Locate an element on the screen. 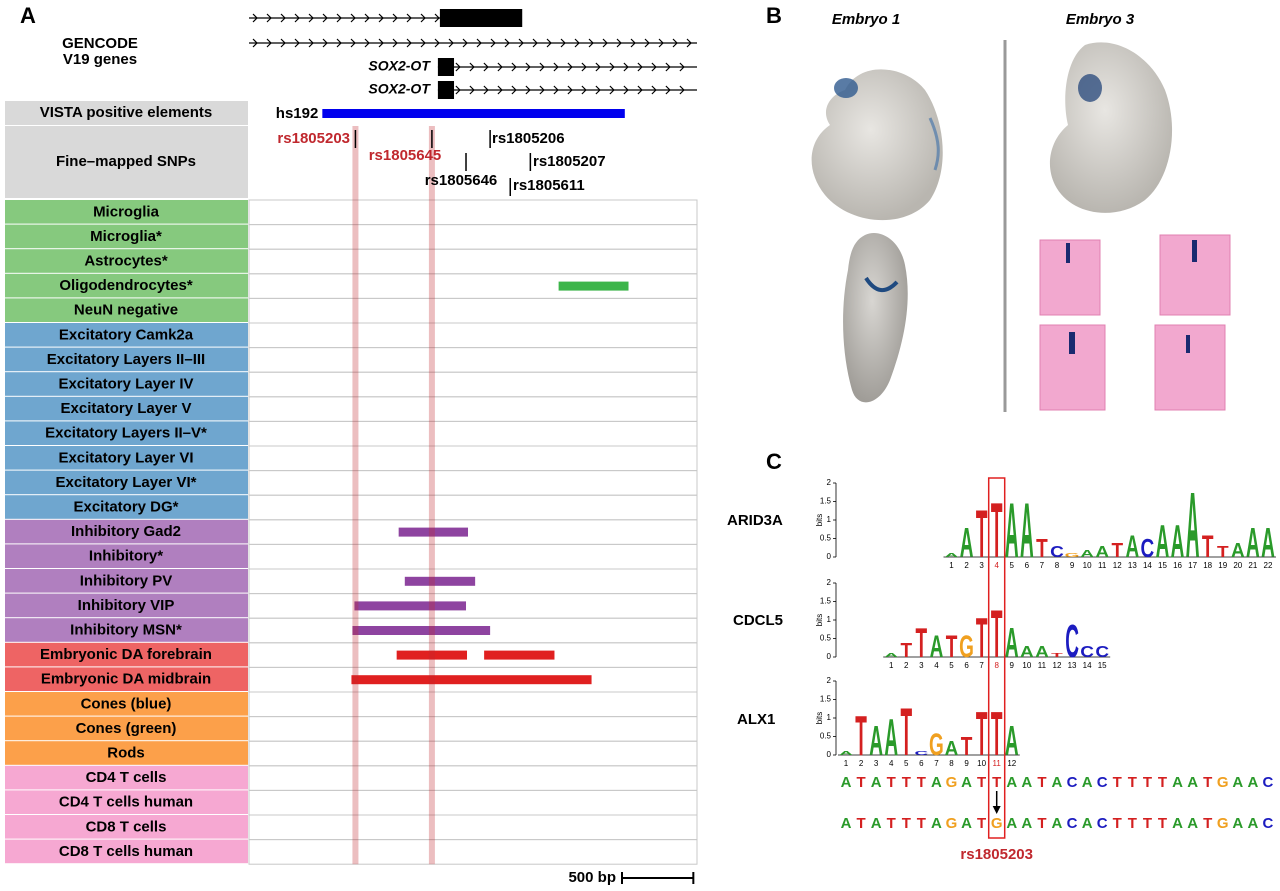 Image resolution: width=1280 pixels, height=891 pixels. track-label: Excitatory Layer V is located at coordinates (126, 408).